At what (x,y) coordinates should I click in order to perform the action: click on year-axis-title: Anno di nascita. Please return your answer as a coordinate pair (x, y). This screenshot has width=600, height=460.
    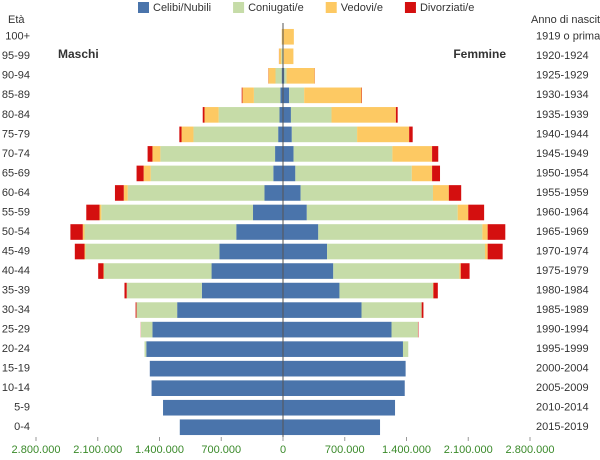
    Looking at the image, I should click on (565, 20).